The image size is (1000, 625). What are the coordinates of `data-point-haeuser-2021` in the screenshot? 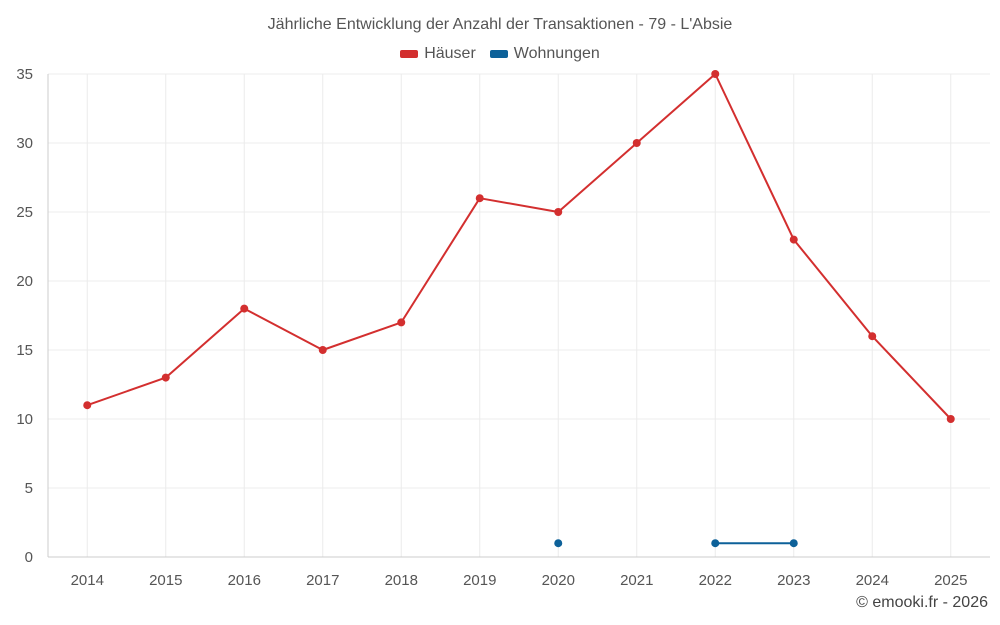 It's located at (636, 143).